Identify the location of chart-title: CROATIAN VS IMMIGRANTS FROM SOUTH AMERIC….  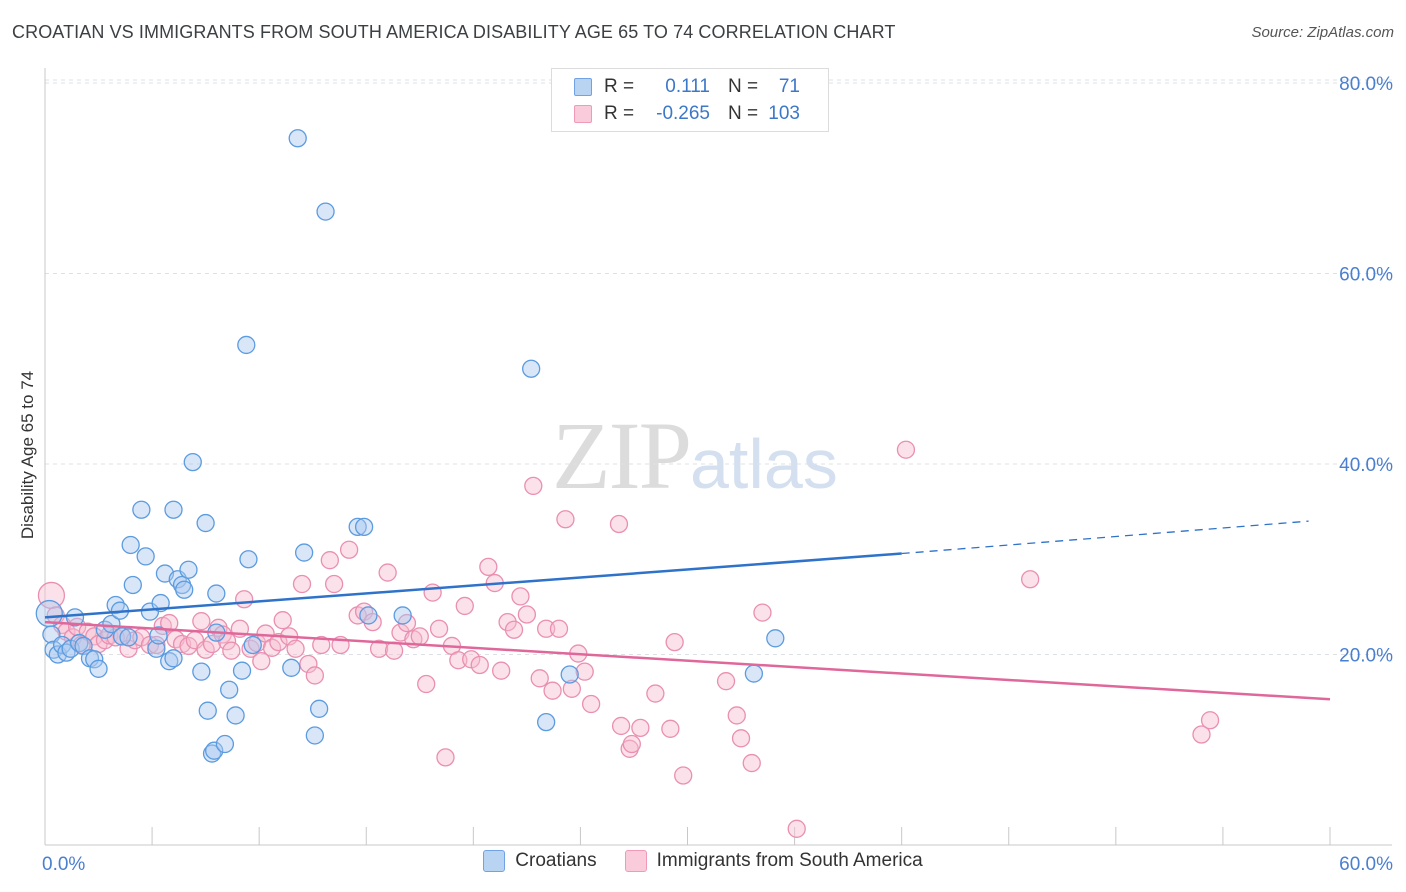
(454, 32).